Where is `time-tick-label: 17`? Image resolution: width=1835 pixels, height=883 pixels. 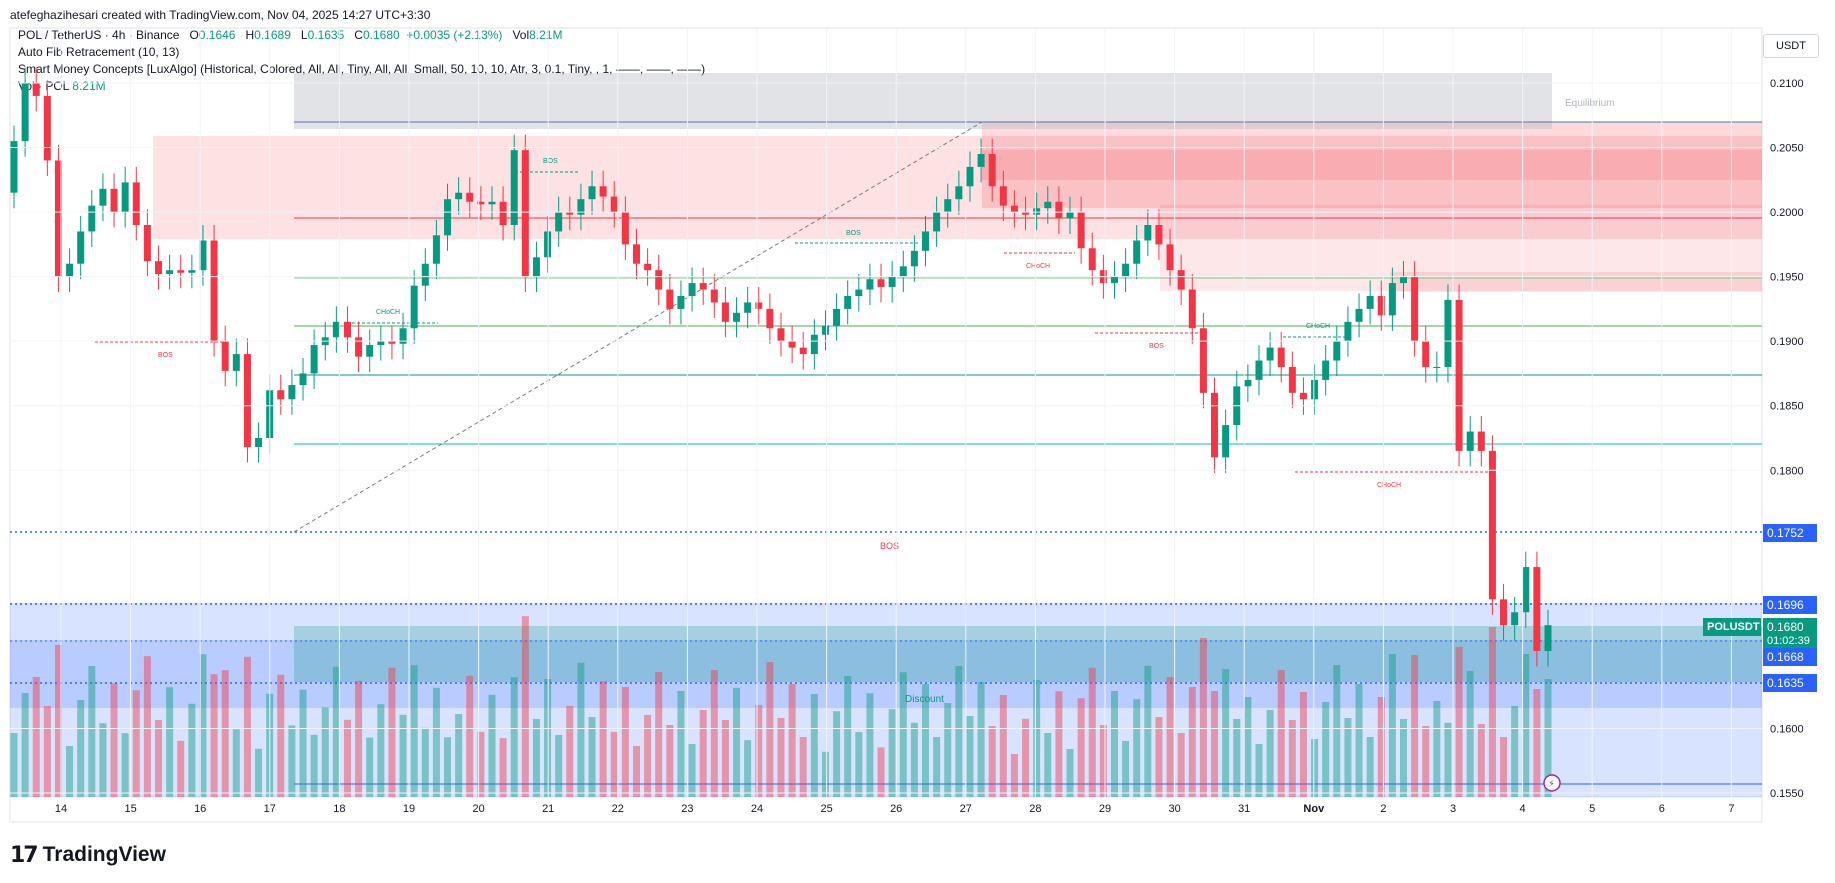 time-tick-label: 17 is located at coordinates (270, 809).